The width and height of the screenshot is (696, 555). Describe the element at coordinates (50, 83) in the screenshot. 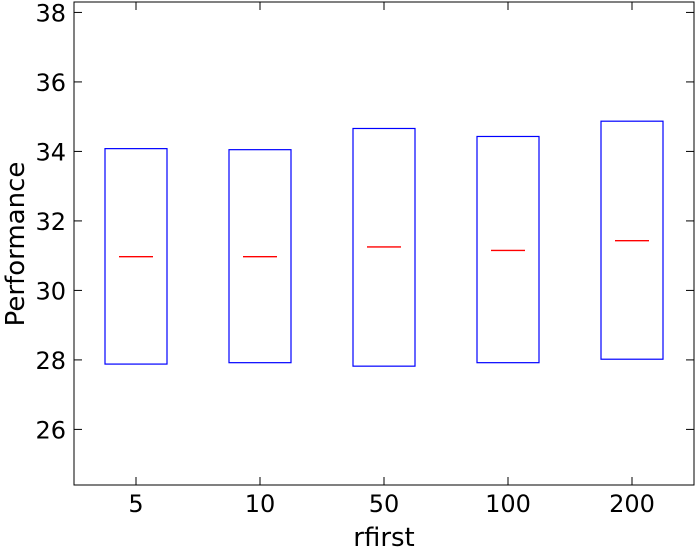

I see `y-tick-label: 36` at that location.